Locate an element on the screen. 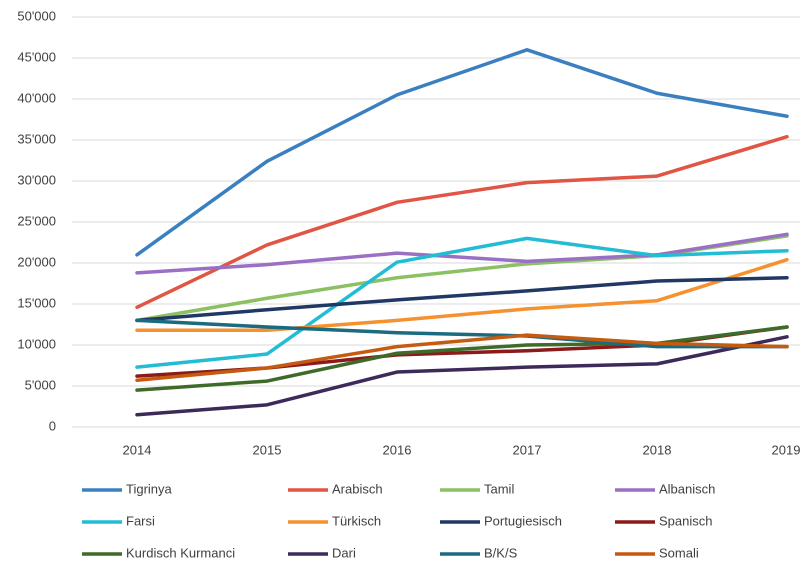 The height and width of the screenshot is (565, 806). y-tick-label: 10'000 is located at coordinates (36, 343).